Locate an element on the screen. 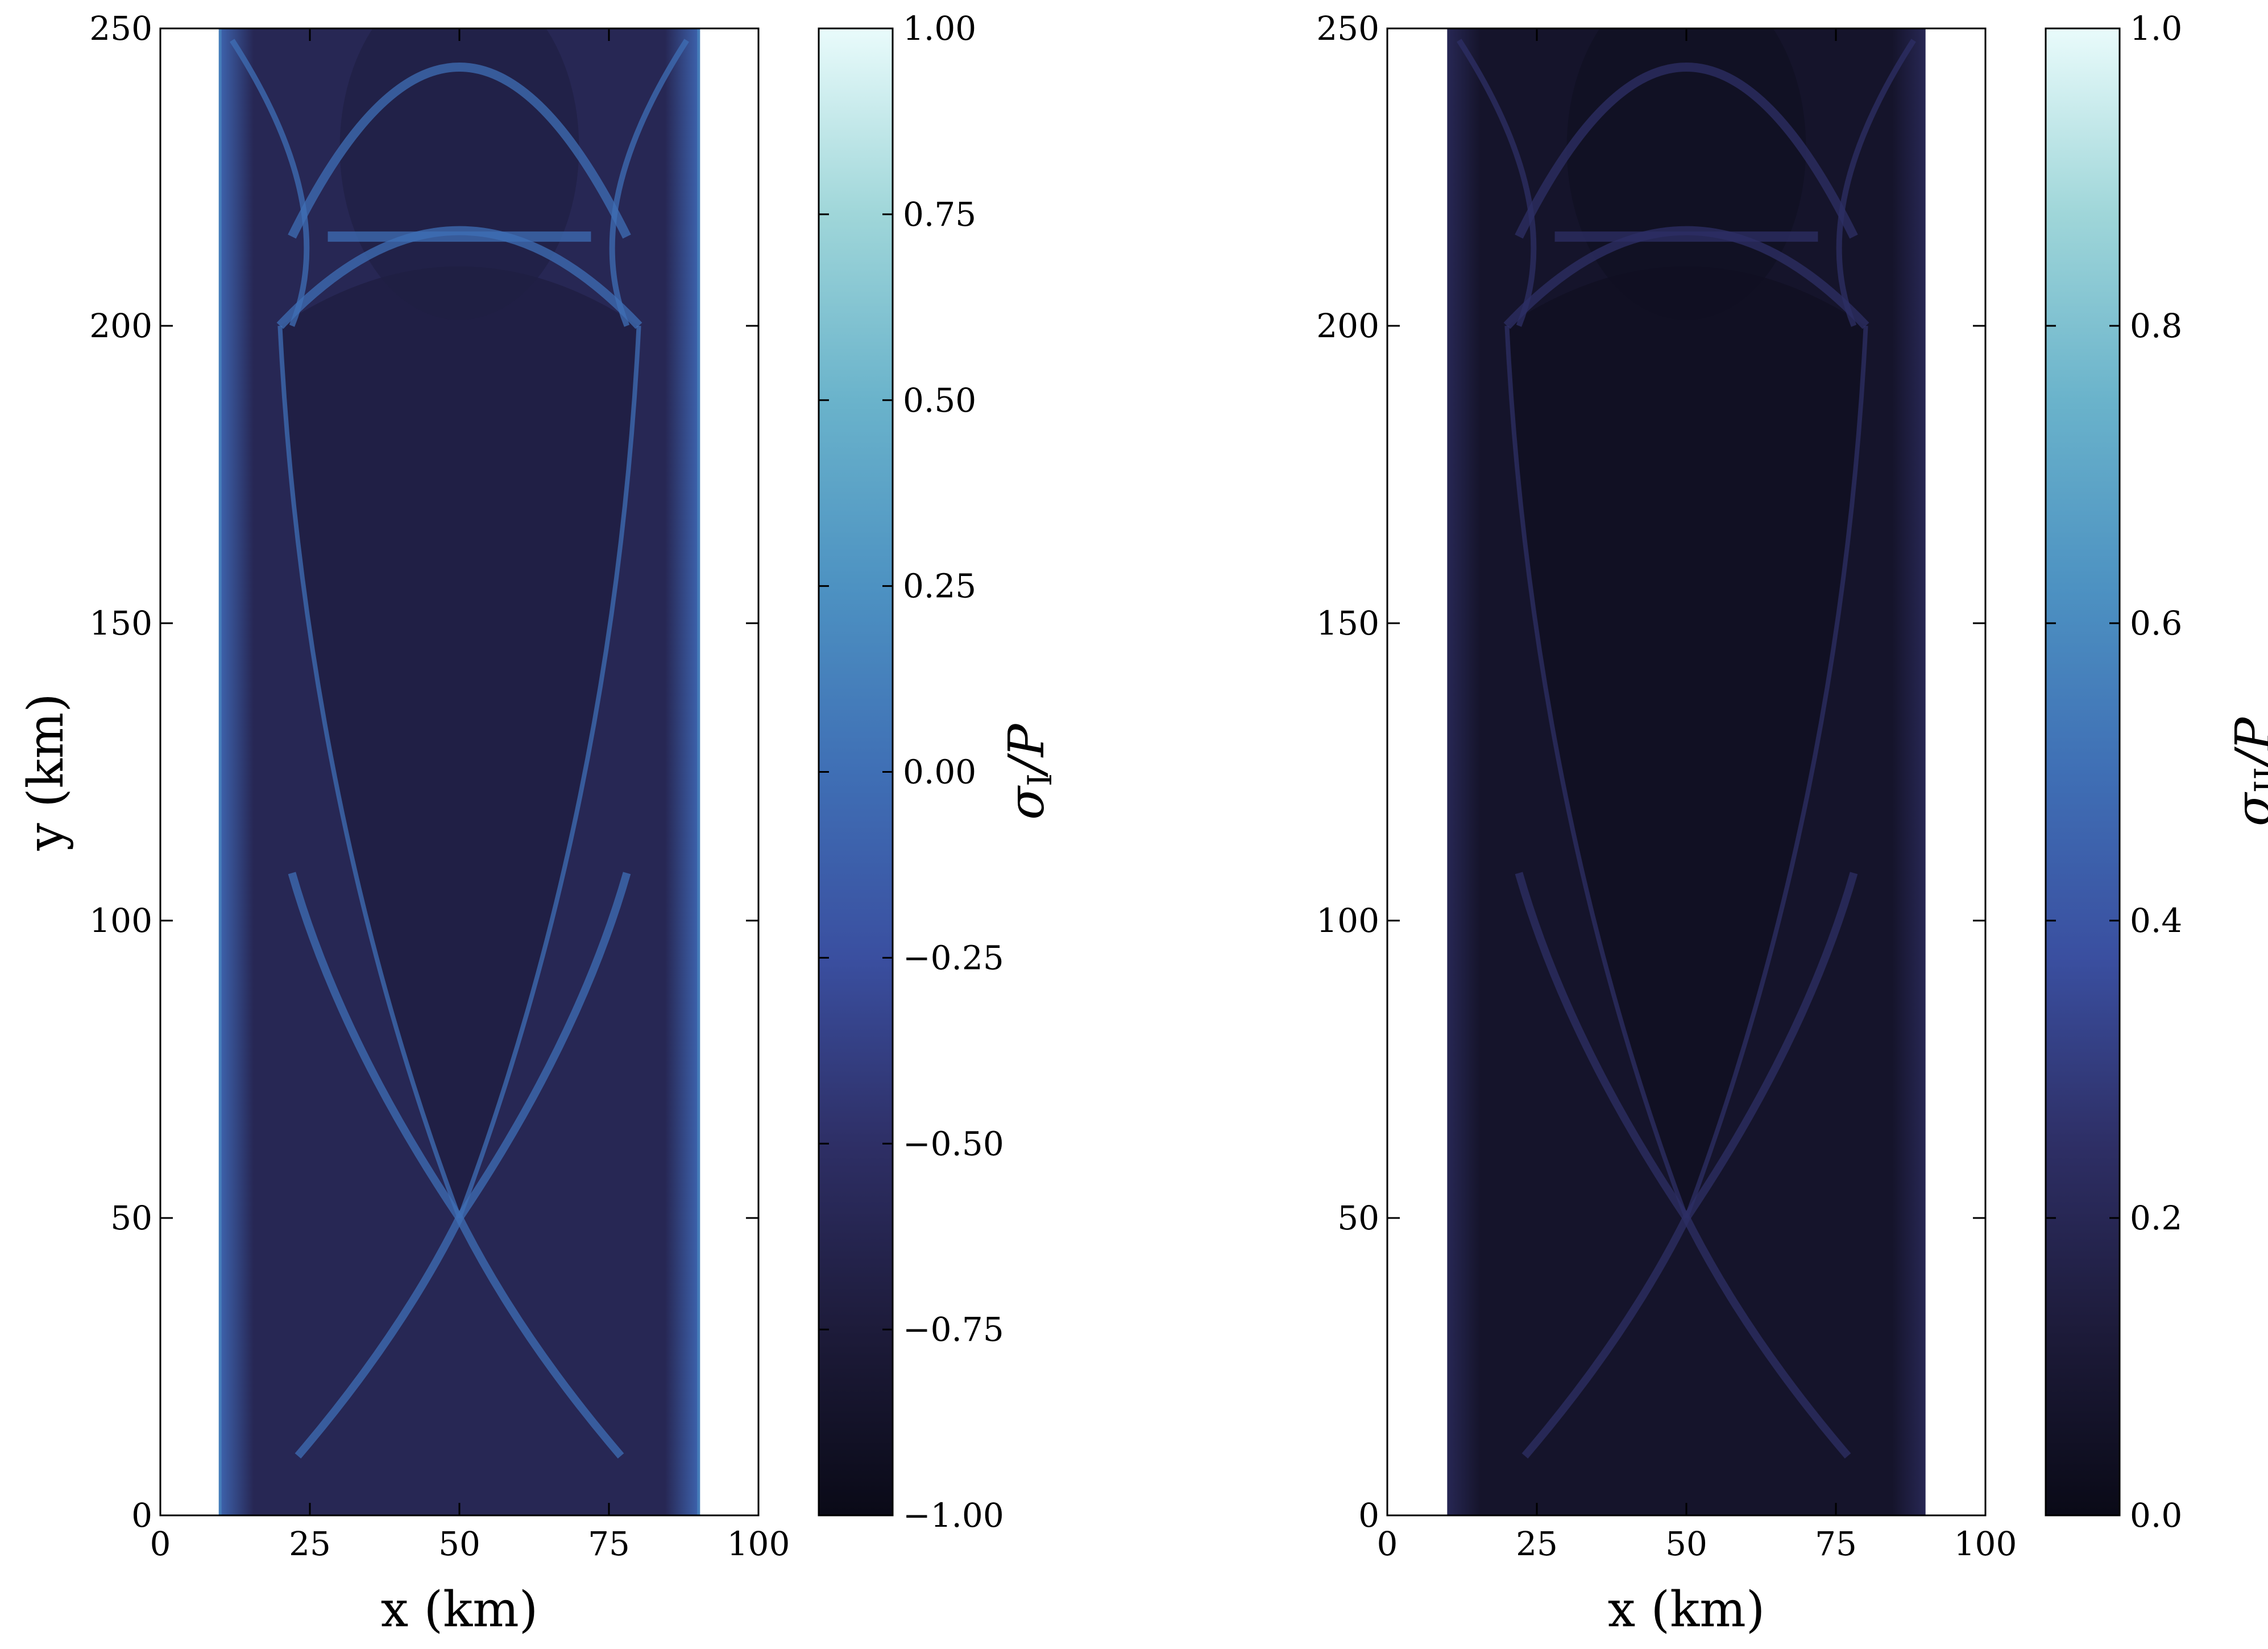 The width and height of the screenshot is (2268, 1649). colorbar-tick-label: 0.6 is located at coordinates (2156, 623).